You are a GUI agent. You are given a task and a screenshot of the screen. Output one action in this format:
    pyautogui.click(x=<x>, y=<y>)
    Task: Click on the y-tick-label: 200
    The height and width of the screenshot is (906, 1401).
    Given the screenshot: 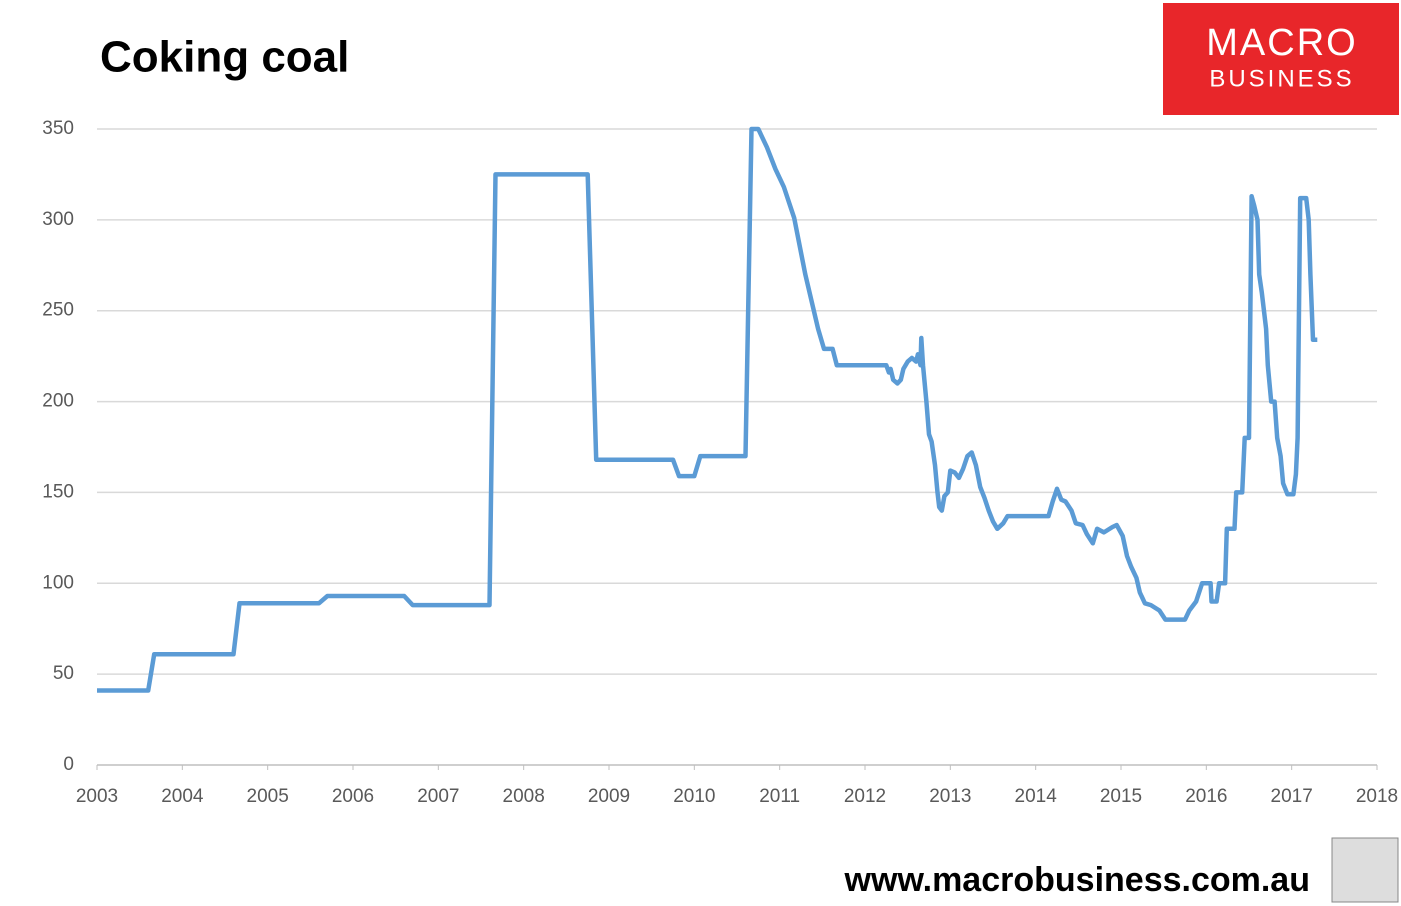 What is the action you would take?
    pyautogui.click(x=58, y=401)
    